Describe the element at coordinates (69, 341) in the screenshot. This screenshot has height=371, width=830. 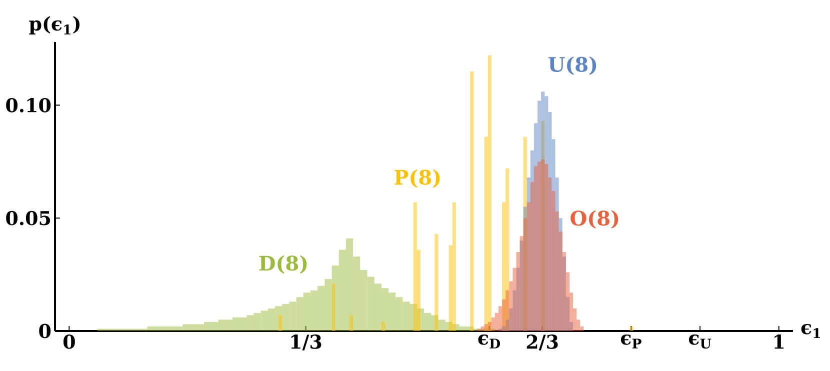
I see `x-tick-label: 0` at that location.